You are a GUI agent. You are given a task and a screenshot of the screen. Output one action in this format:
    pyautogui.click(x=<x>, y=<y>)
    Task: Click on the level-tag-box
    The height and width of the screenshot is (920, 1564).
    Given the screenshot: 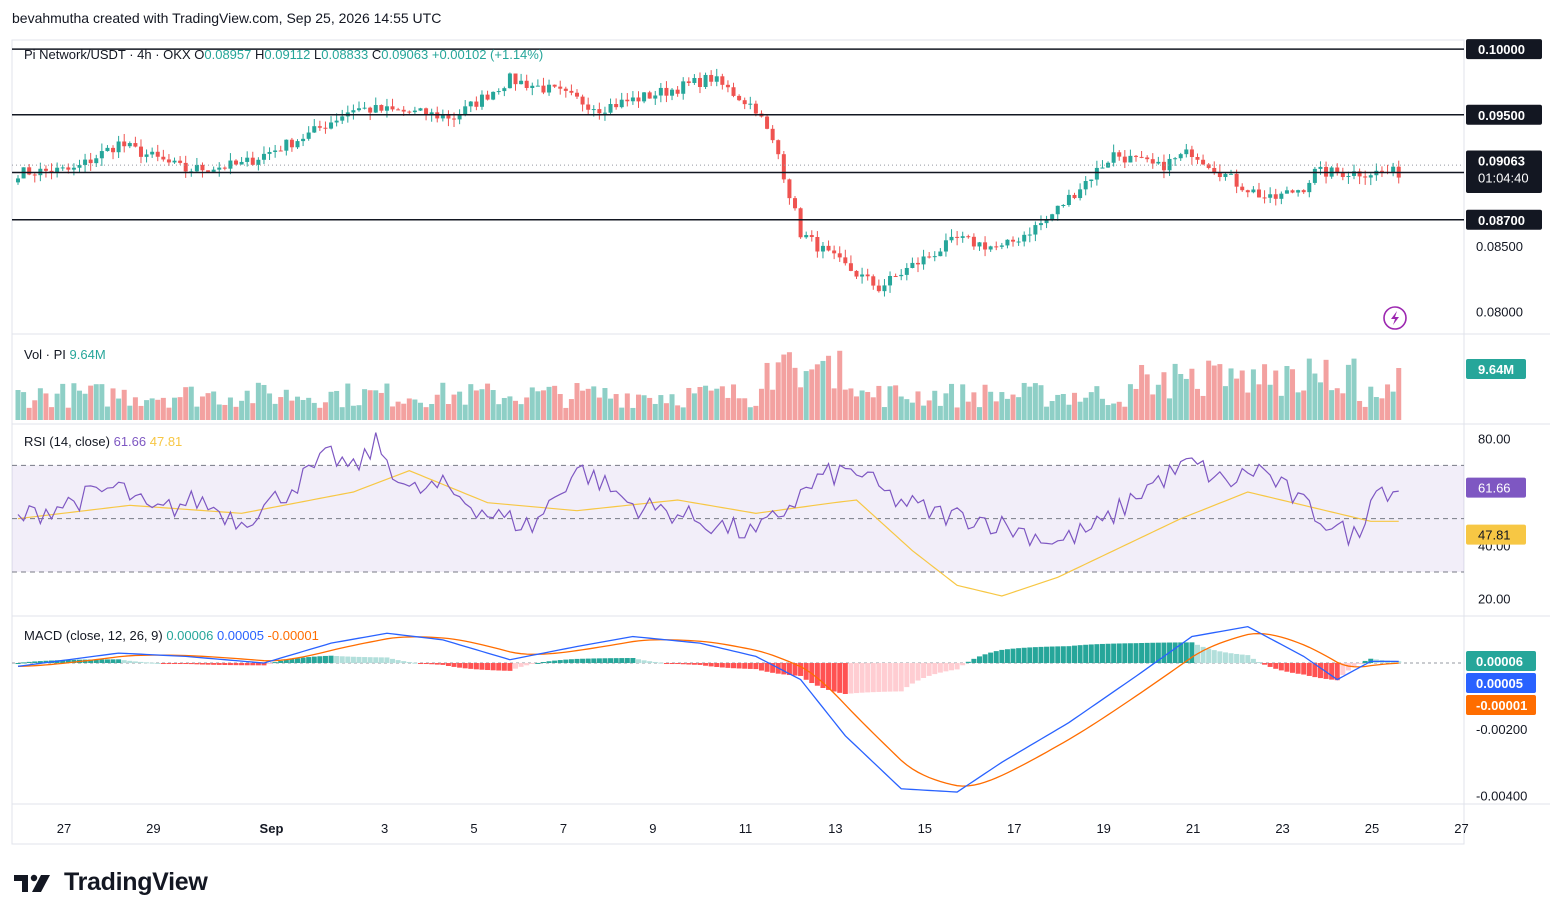 What is the action you would take?
    pyautogui.click(x=1504, y=219)
    